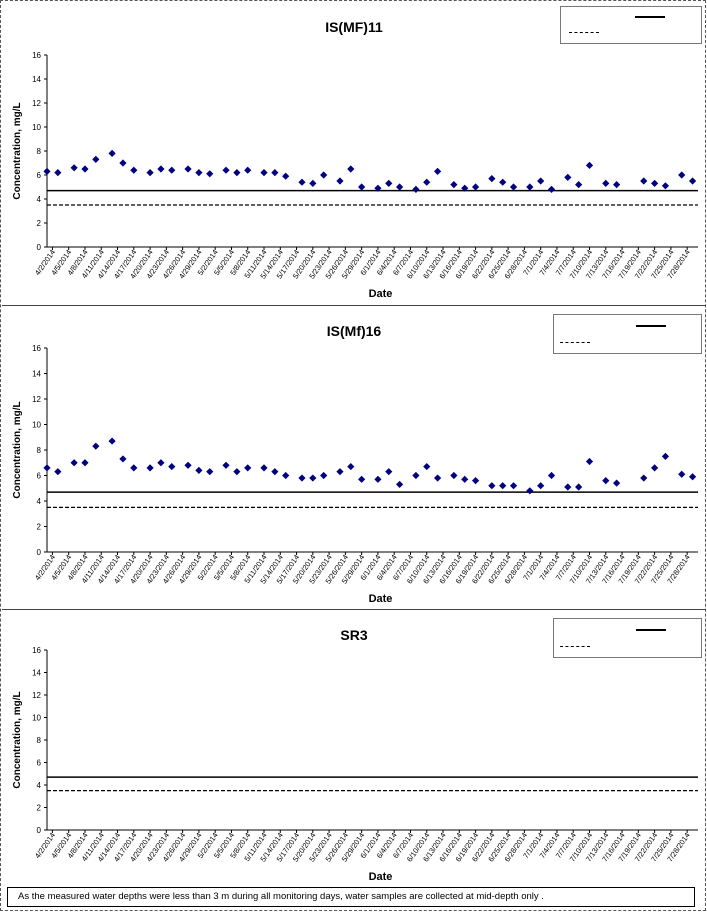 The image size is (707, 912). I want to click on chart-title: IS(MF)11, so click(354, 27).